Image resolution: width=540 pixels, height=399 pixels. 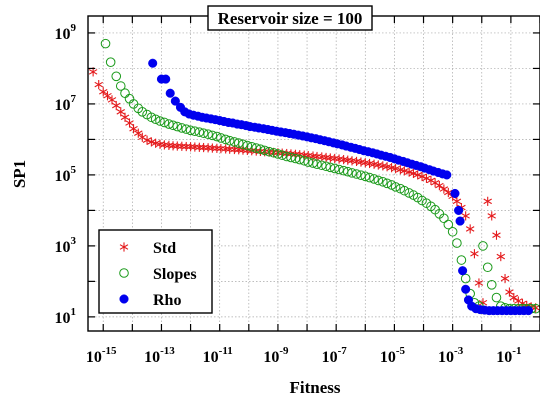 I want to click on legend-box, so click(x=155, y=271).